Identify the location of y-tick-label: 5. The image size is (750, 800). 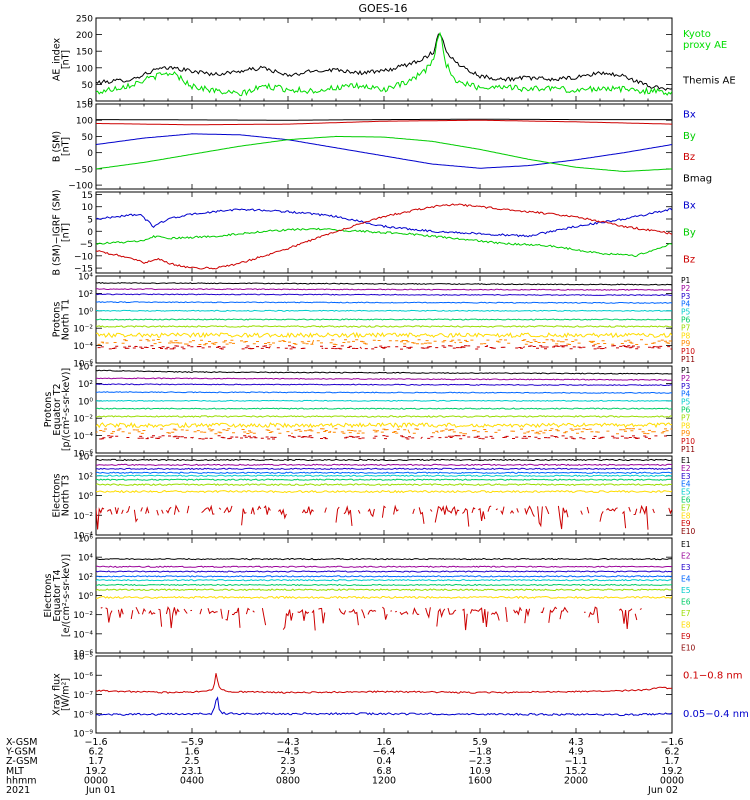
(90, 221).